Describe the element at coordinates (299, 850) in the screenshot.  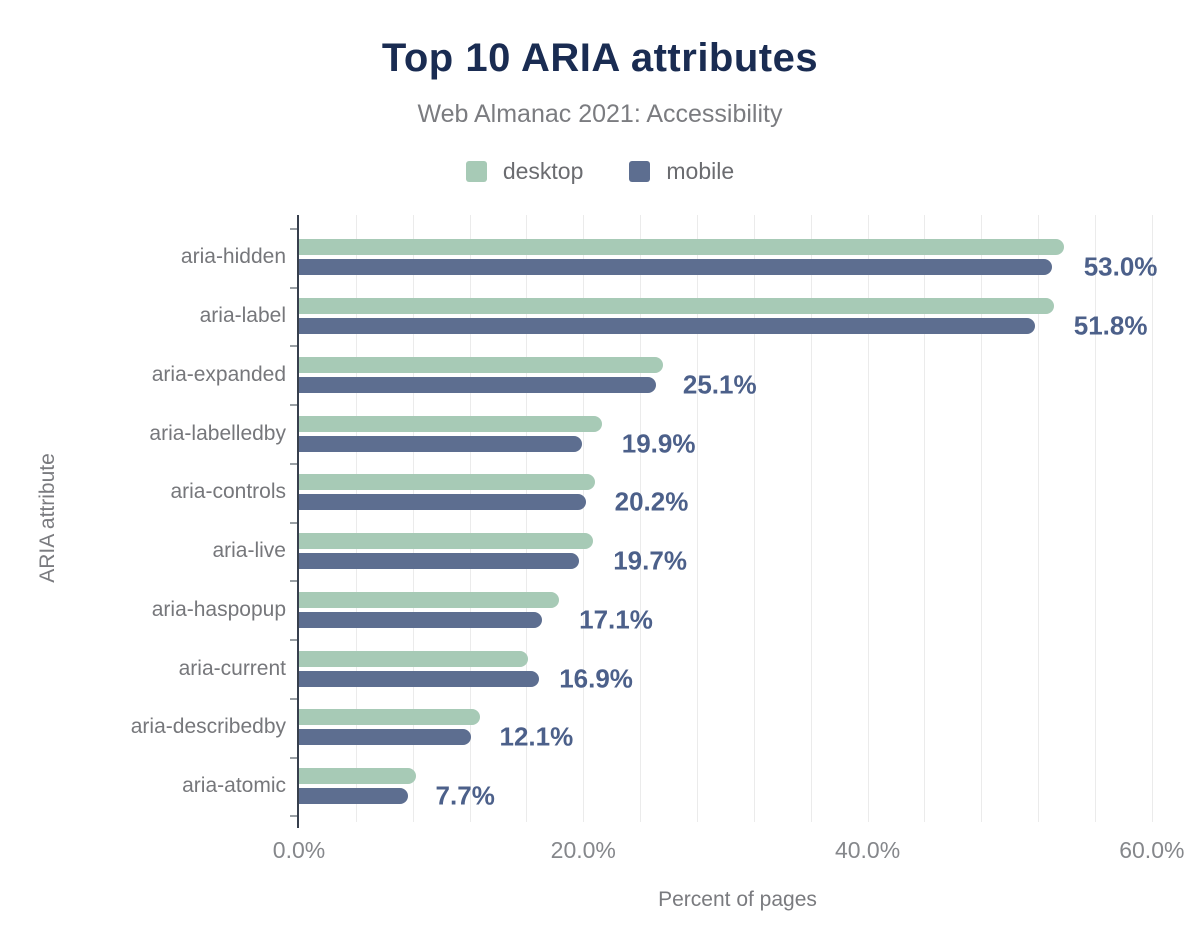
I see `x-tick-label: 0.0%` at that location.